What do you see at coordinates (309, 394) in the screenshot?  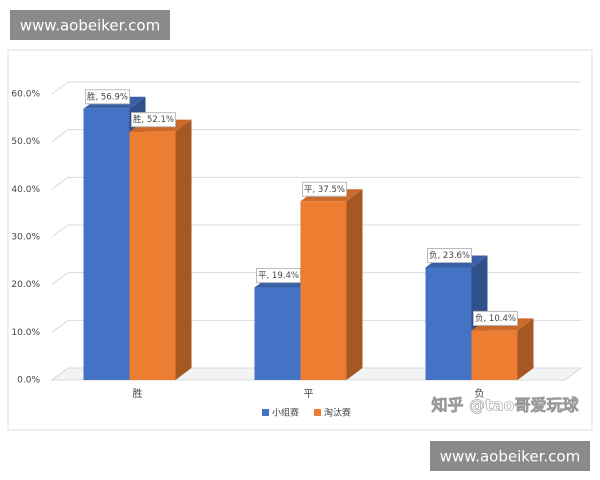 I see `x-tick-label: 平` at bounding box center [309, 394].